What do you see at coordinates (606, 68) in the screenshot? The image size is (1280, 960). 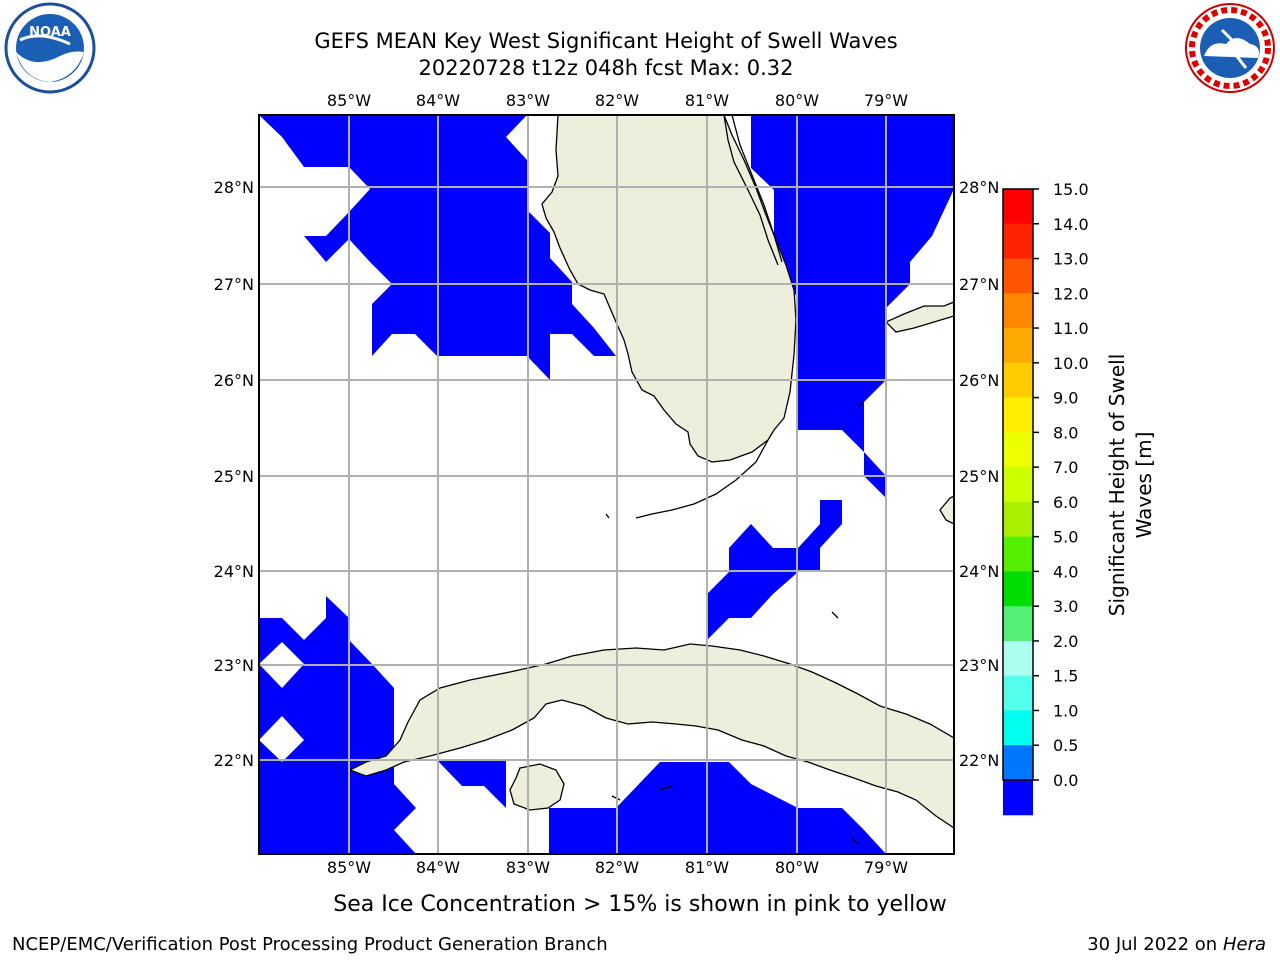 I see `chart-subtitle: 20220728 t12z 048h fcst Max: 0.32` at bounding box center [606, 68].